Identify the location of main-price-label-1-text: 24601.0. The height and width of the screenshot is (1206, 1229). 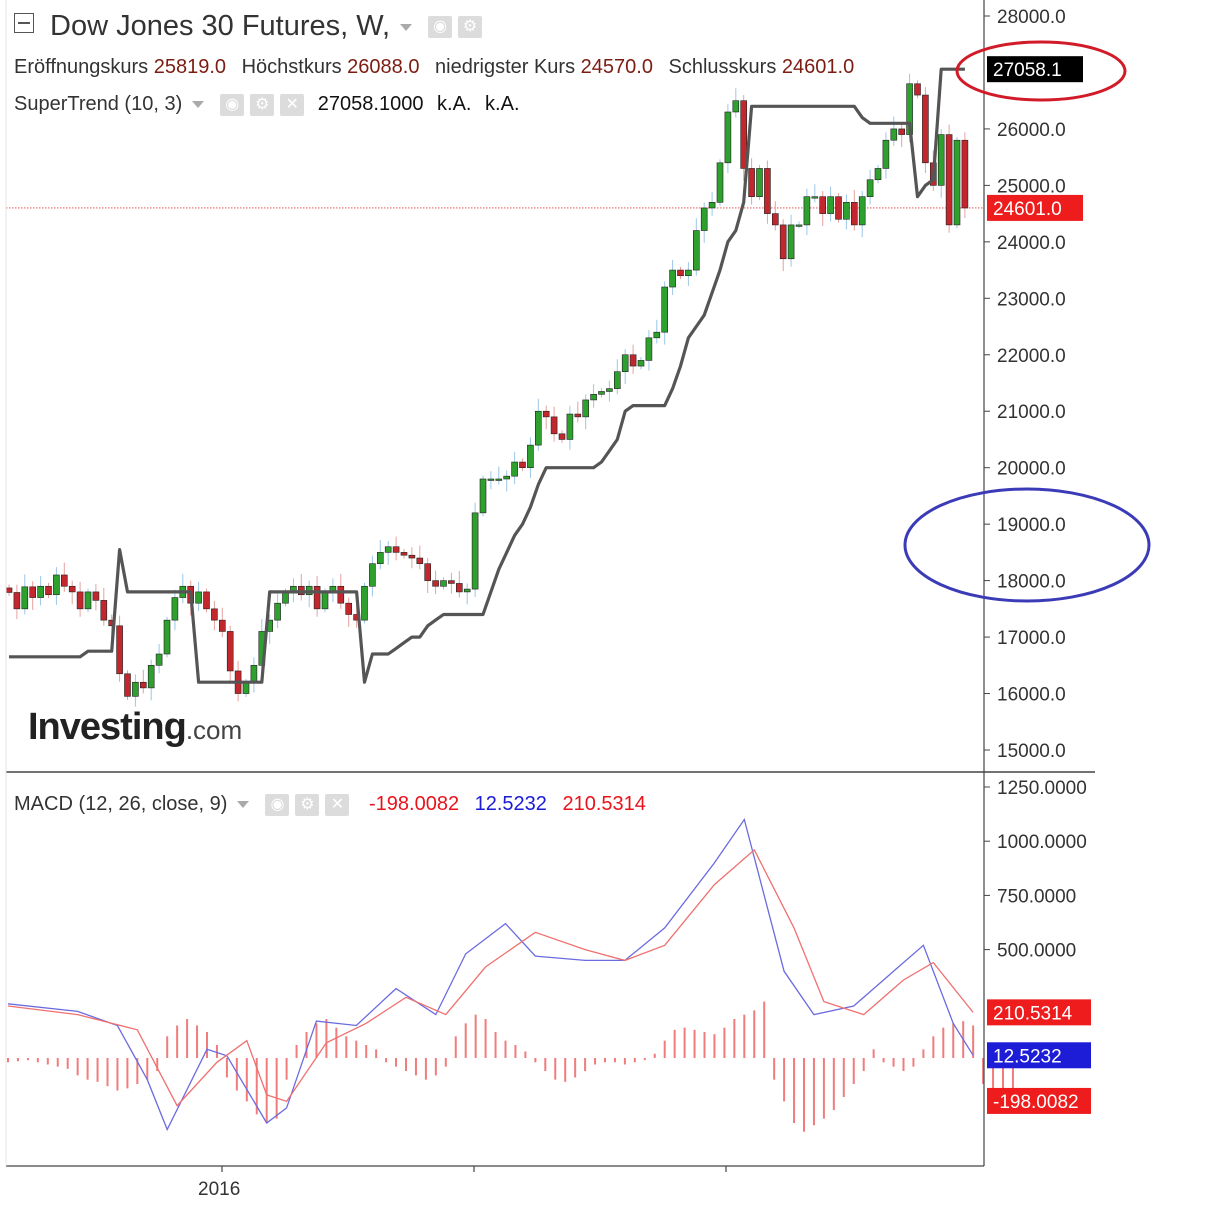
(1027, 209).